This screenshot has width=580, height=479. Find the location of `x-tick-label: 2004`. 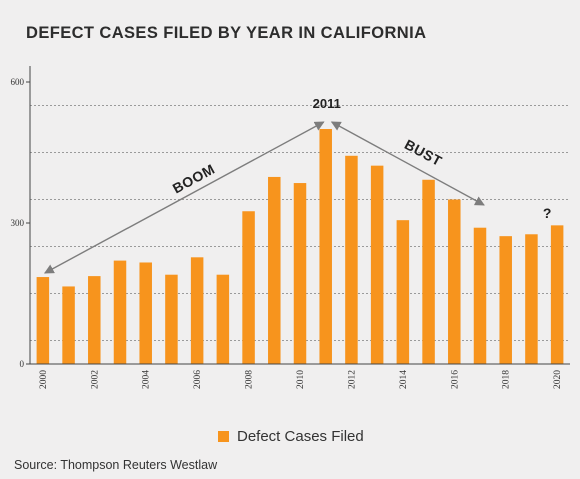

x-tick-label: 2004 is located at coordinates (147, 379).